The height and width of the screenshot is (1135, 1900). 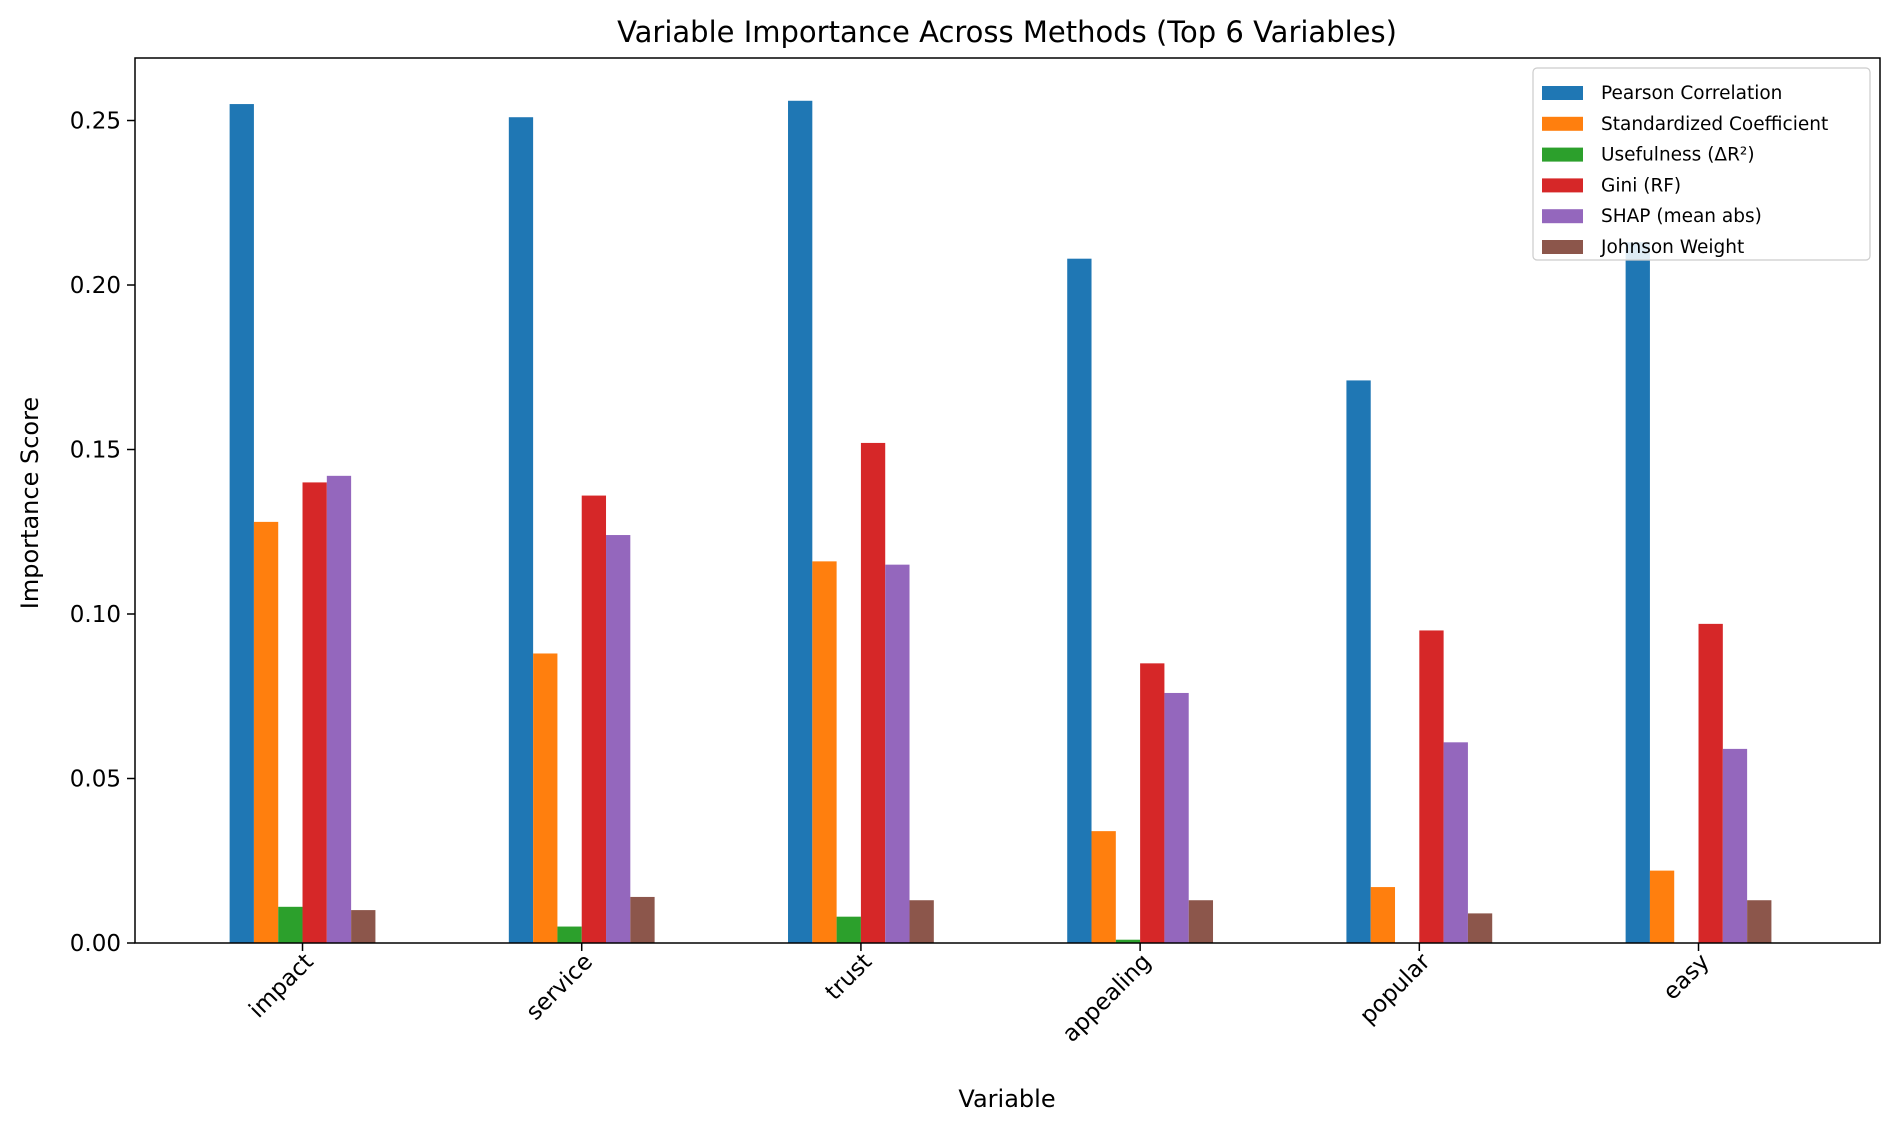 I want to click on y-axis: 0.00 0.05 0.10 0.15 0.20 0.25, so click(x=102, y=533).